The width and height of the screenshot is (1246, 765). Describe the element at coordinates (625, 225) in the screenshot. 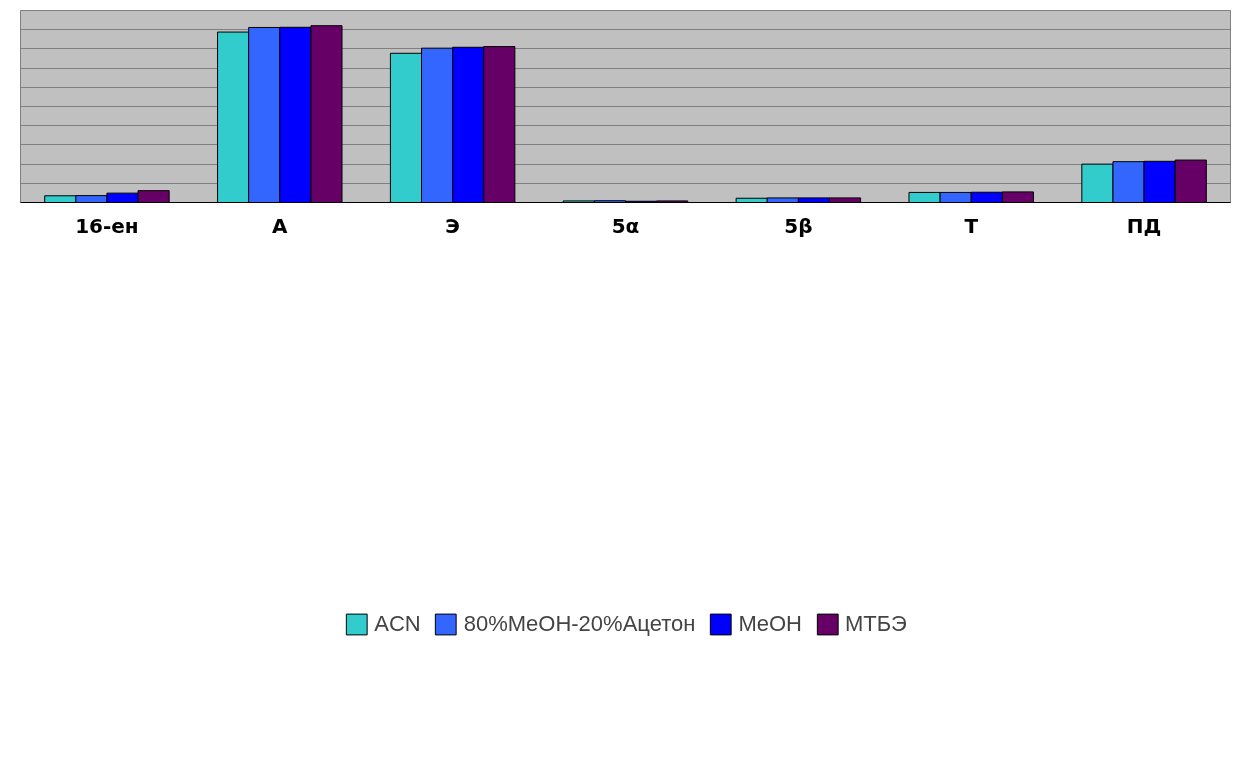

I see `x-tick-label: 5α` at that location.